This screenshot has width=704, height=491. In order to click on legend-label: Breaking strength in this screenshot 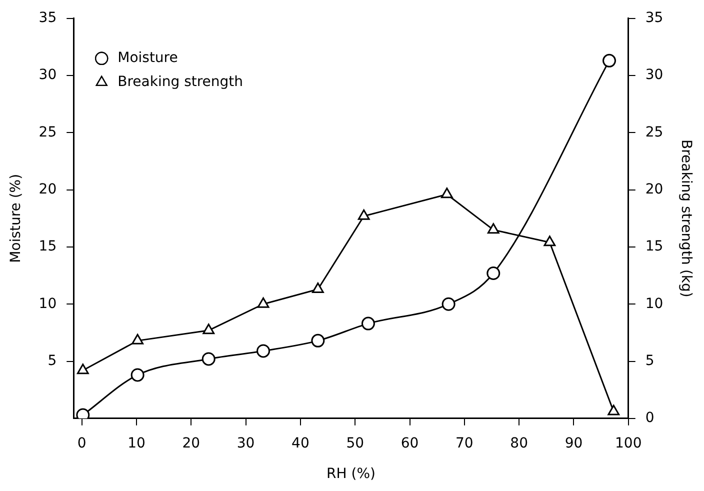, I will do `click(181, 82)`.